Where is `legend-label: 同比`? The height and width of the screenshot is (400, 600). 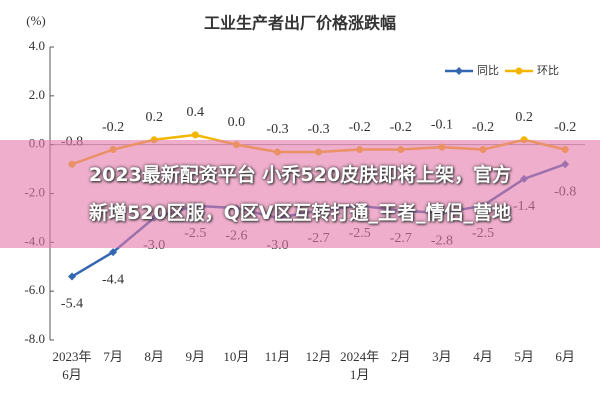
legend-label: 同比 is located at coordinates (488, 70).